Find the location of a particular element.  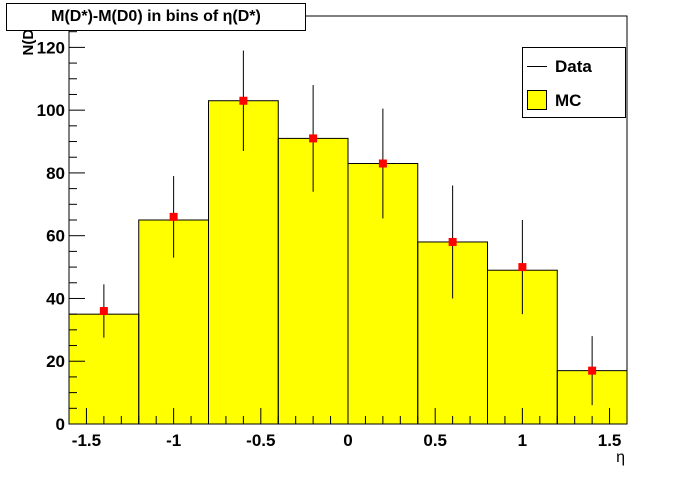

chart-title: M(D*)-M(D0) in bins of η(D*) is located at coordinates (156, 17).